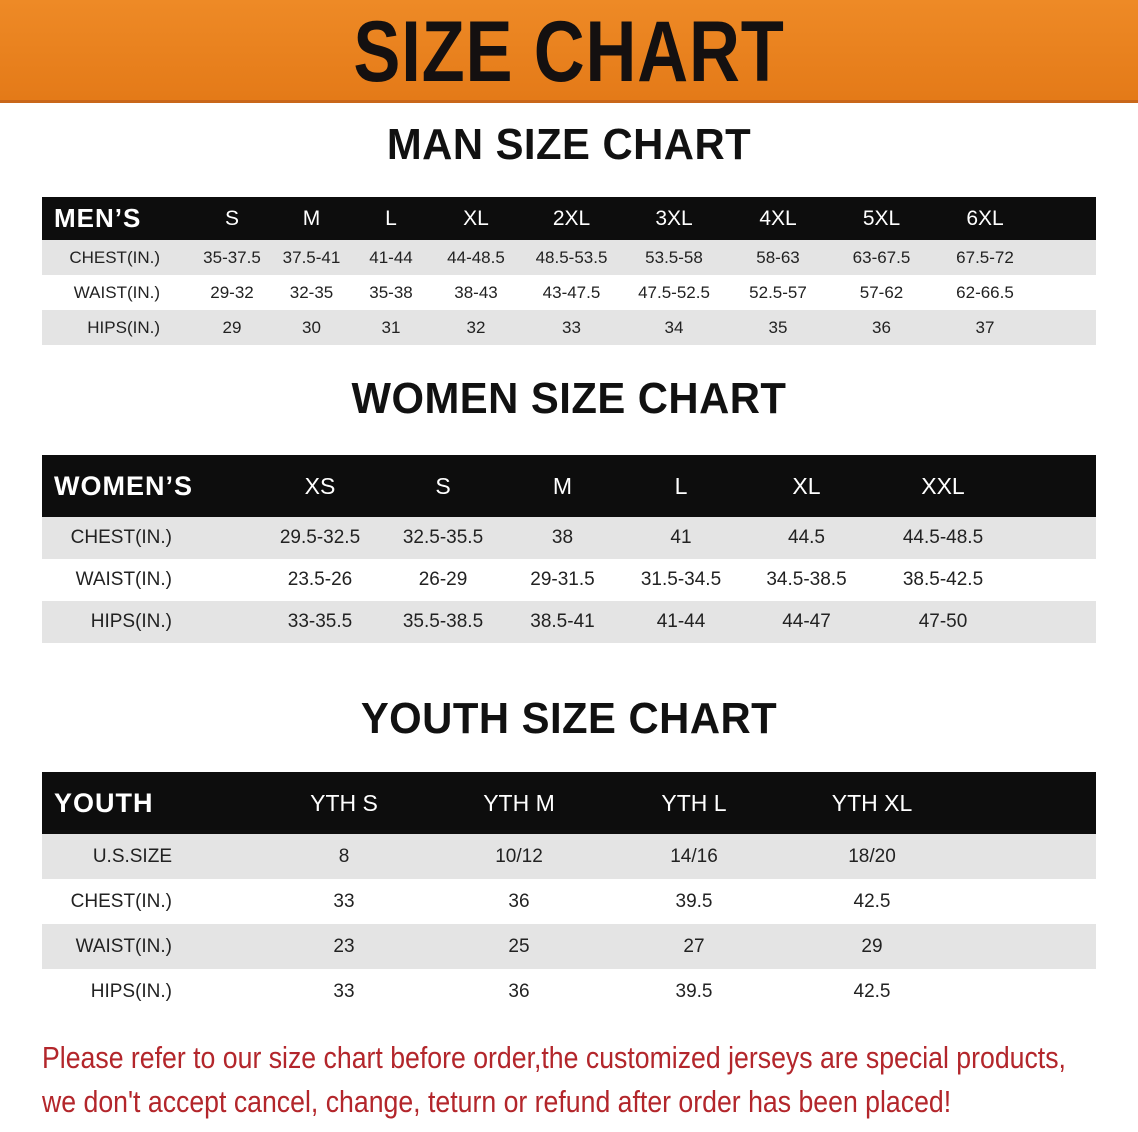  Describe the element at coordinates (569, 144) in the screenshot. I see `men-section-title: MAN SIZE CHART` at that location.